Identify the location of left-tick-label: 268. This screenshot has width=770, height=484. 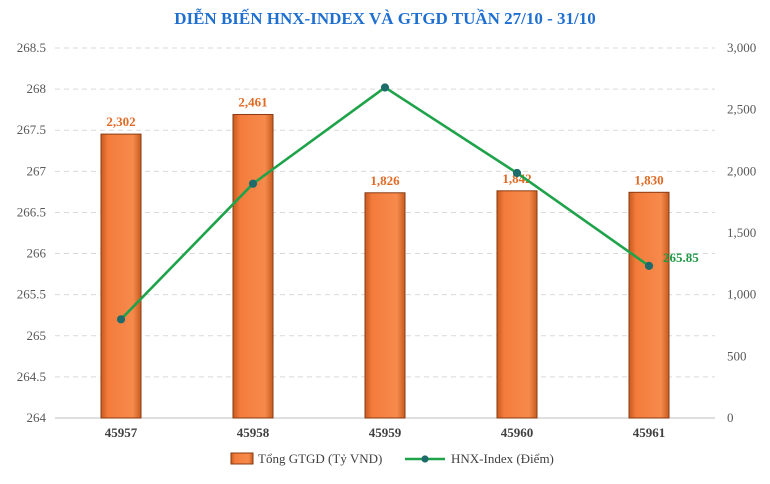
(37, 88).